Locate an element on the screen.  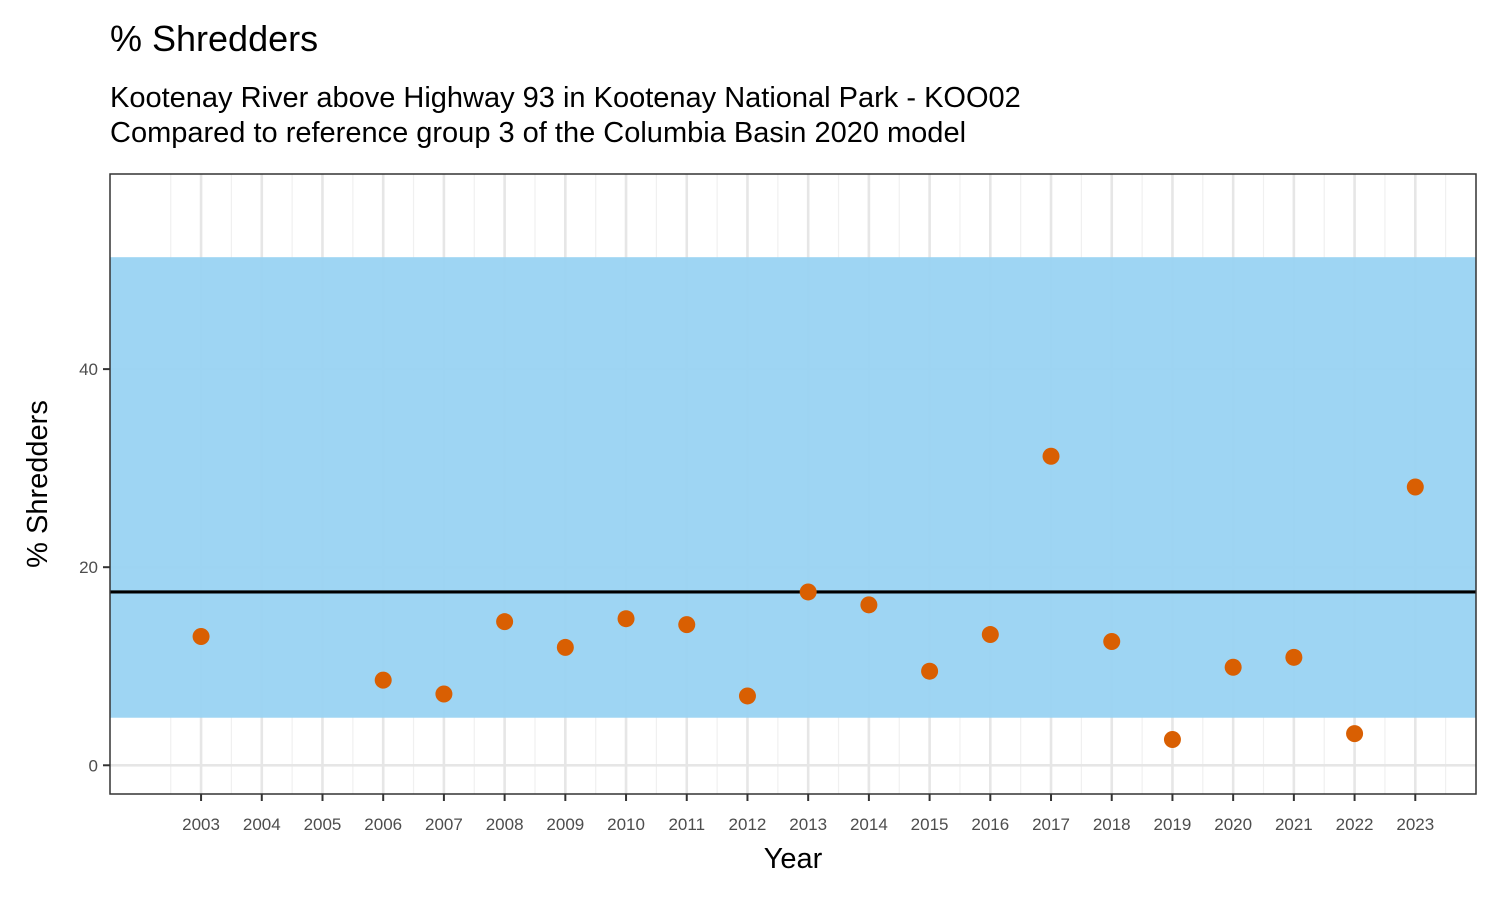
x-tick-label: 2013 is located at coordinates (808, 824).